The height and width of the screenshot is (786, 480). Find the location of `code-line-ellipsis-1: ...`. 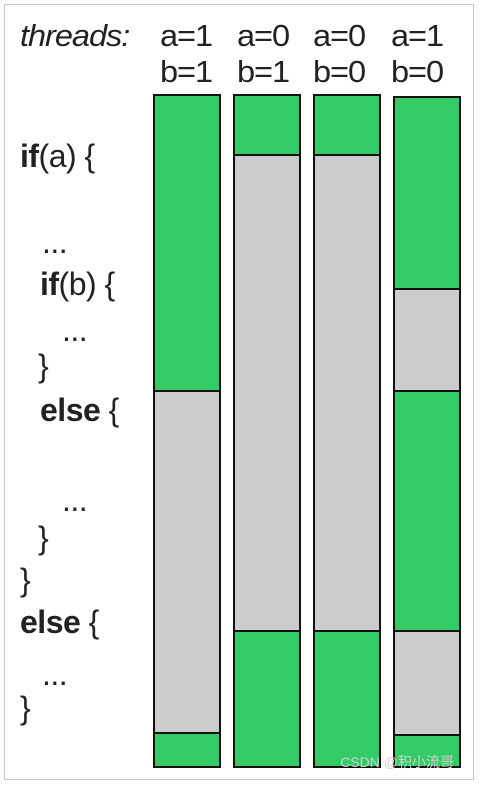

code-line-ellipsis-1: ... is located at coordinates (55, 242).